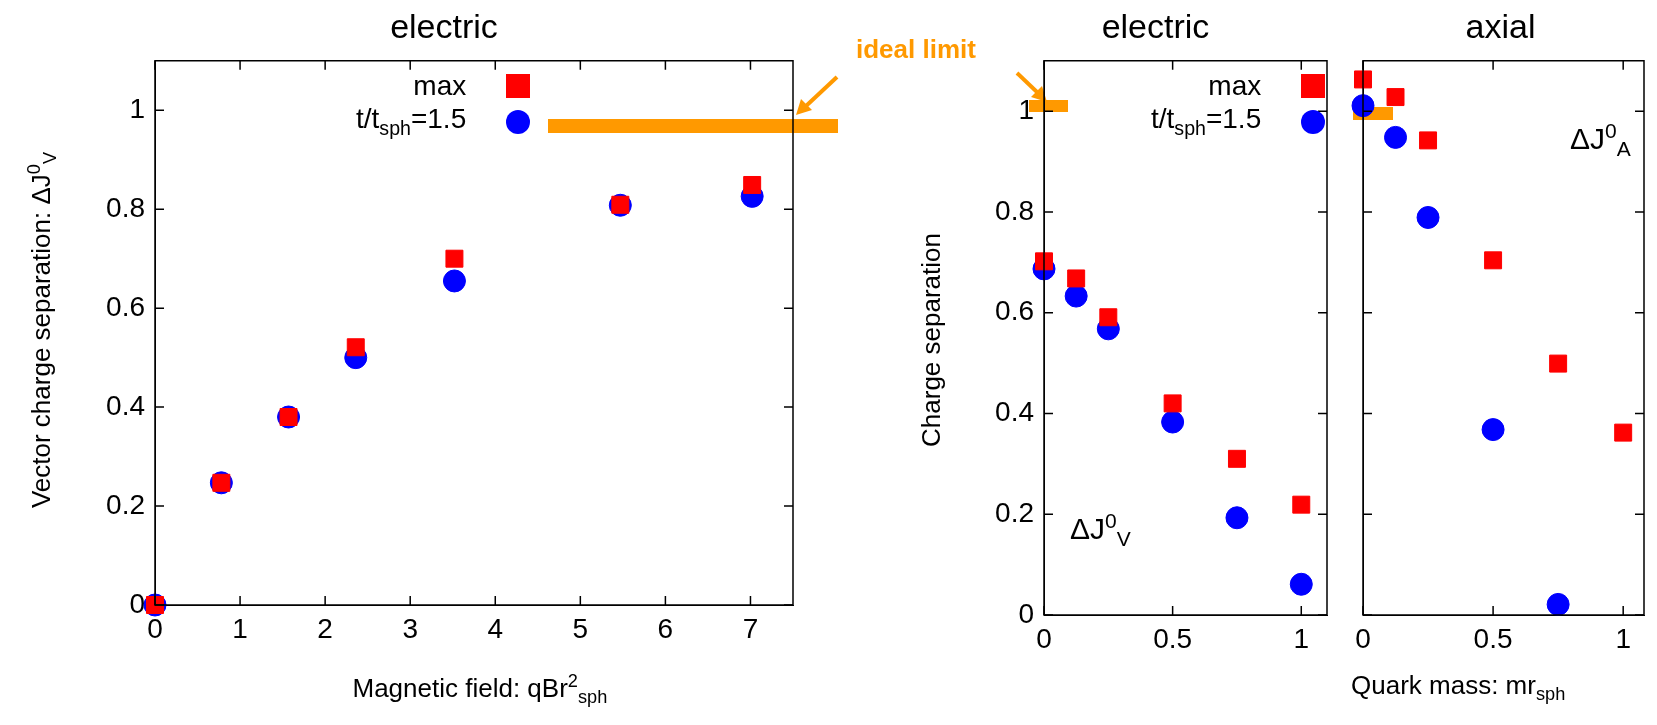  Describe the element at coordinates (1363, 638) in the screenshot. I see `x-tick-label: 0` at that location.